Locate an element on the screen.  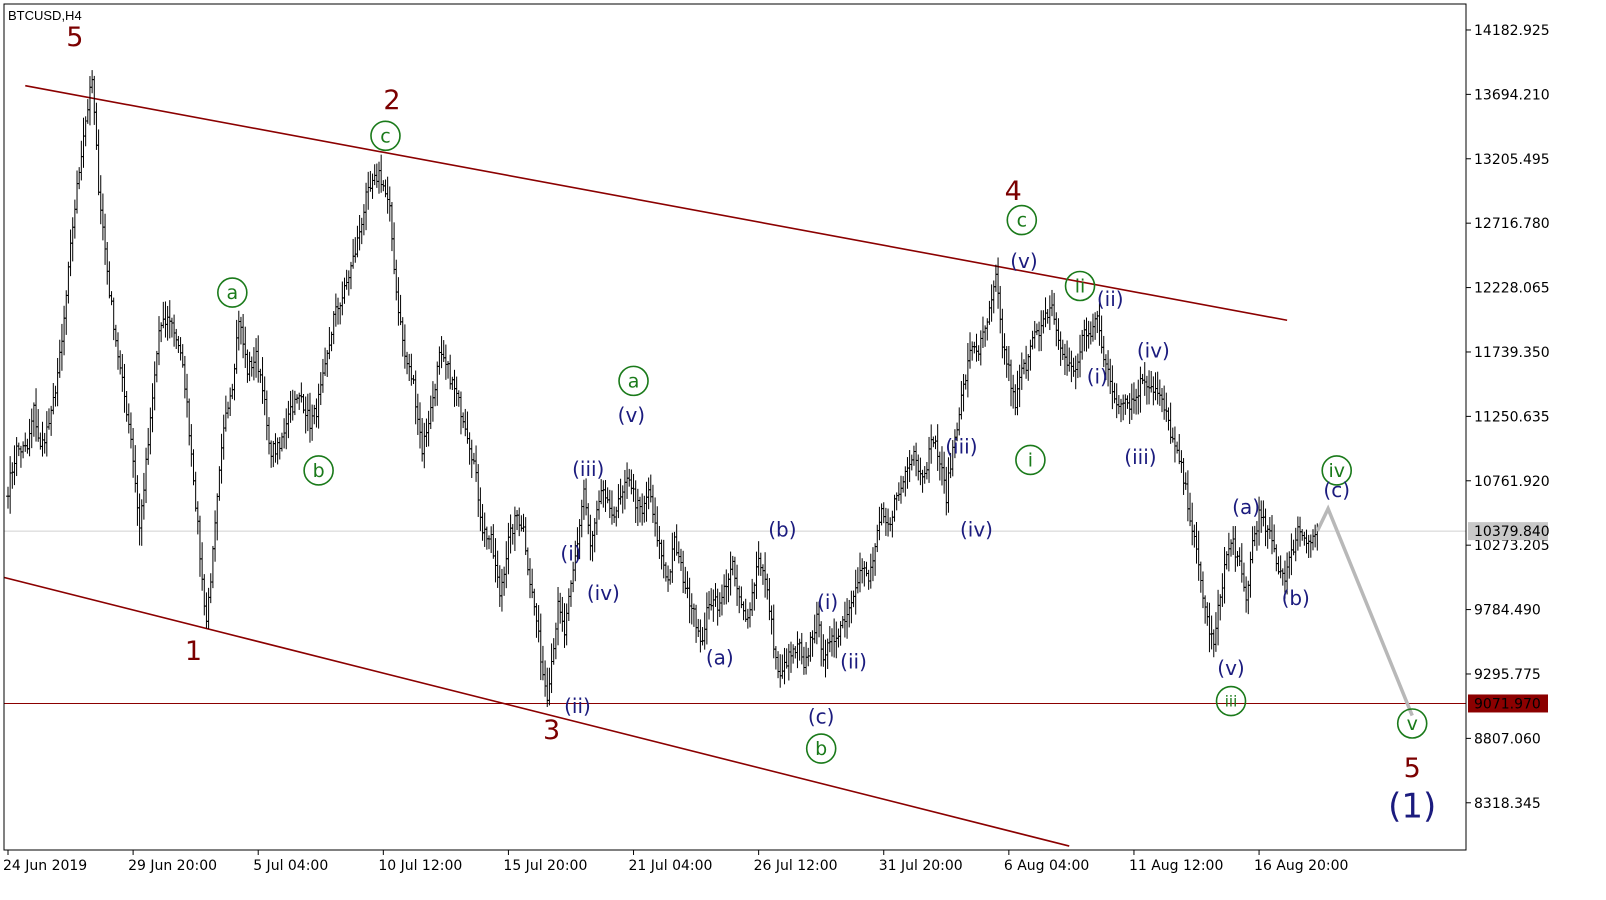
x-tick-label: 10 Jul 12:00 is located at coordinates (420, 866).